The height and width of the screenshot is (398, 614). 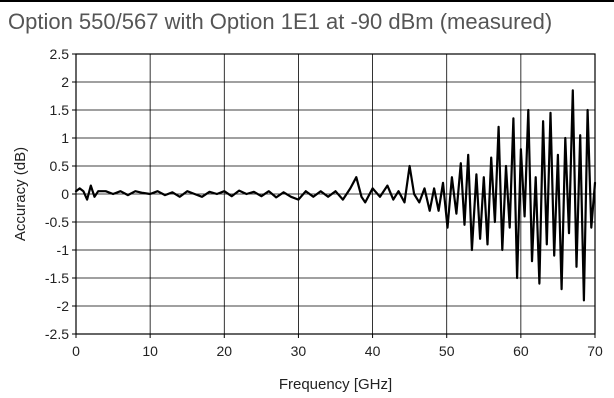 What do you see at coordinates (224, 351) in the screenshot?
I see `x-tick-label: 20` at bounding box center [224, 351].